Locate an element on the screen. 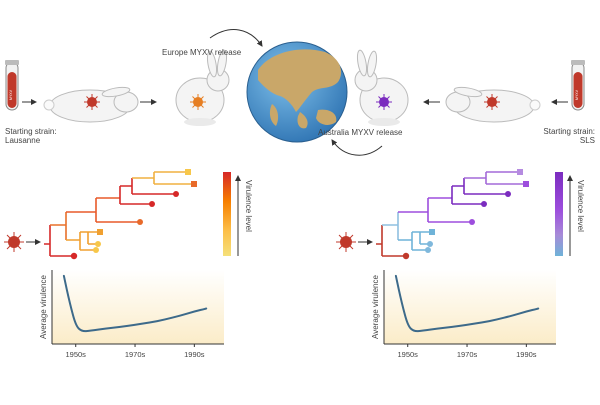 The width and height of the screenshot is (600, 405). phylogeny-europe-tips is located at coordinates (133, 214).